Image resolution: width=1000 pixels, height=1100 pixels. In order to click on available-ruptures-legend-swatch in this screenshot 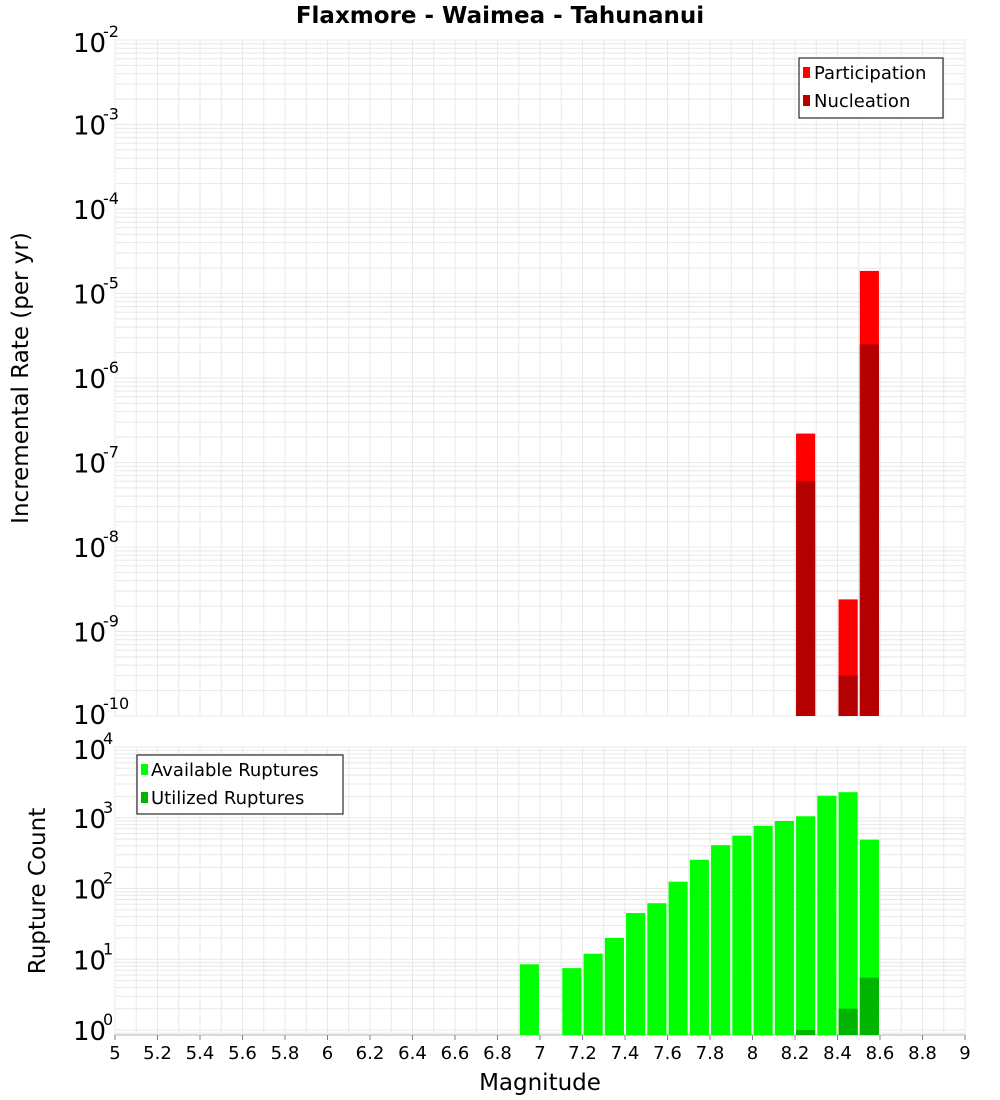, I will do `click(144, 769)`.